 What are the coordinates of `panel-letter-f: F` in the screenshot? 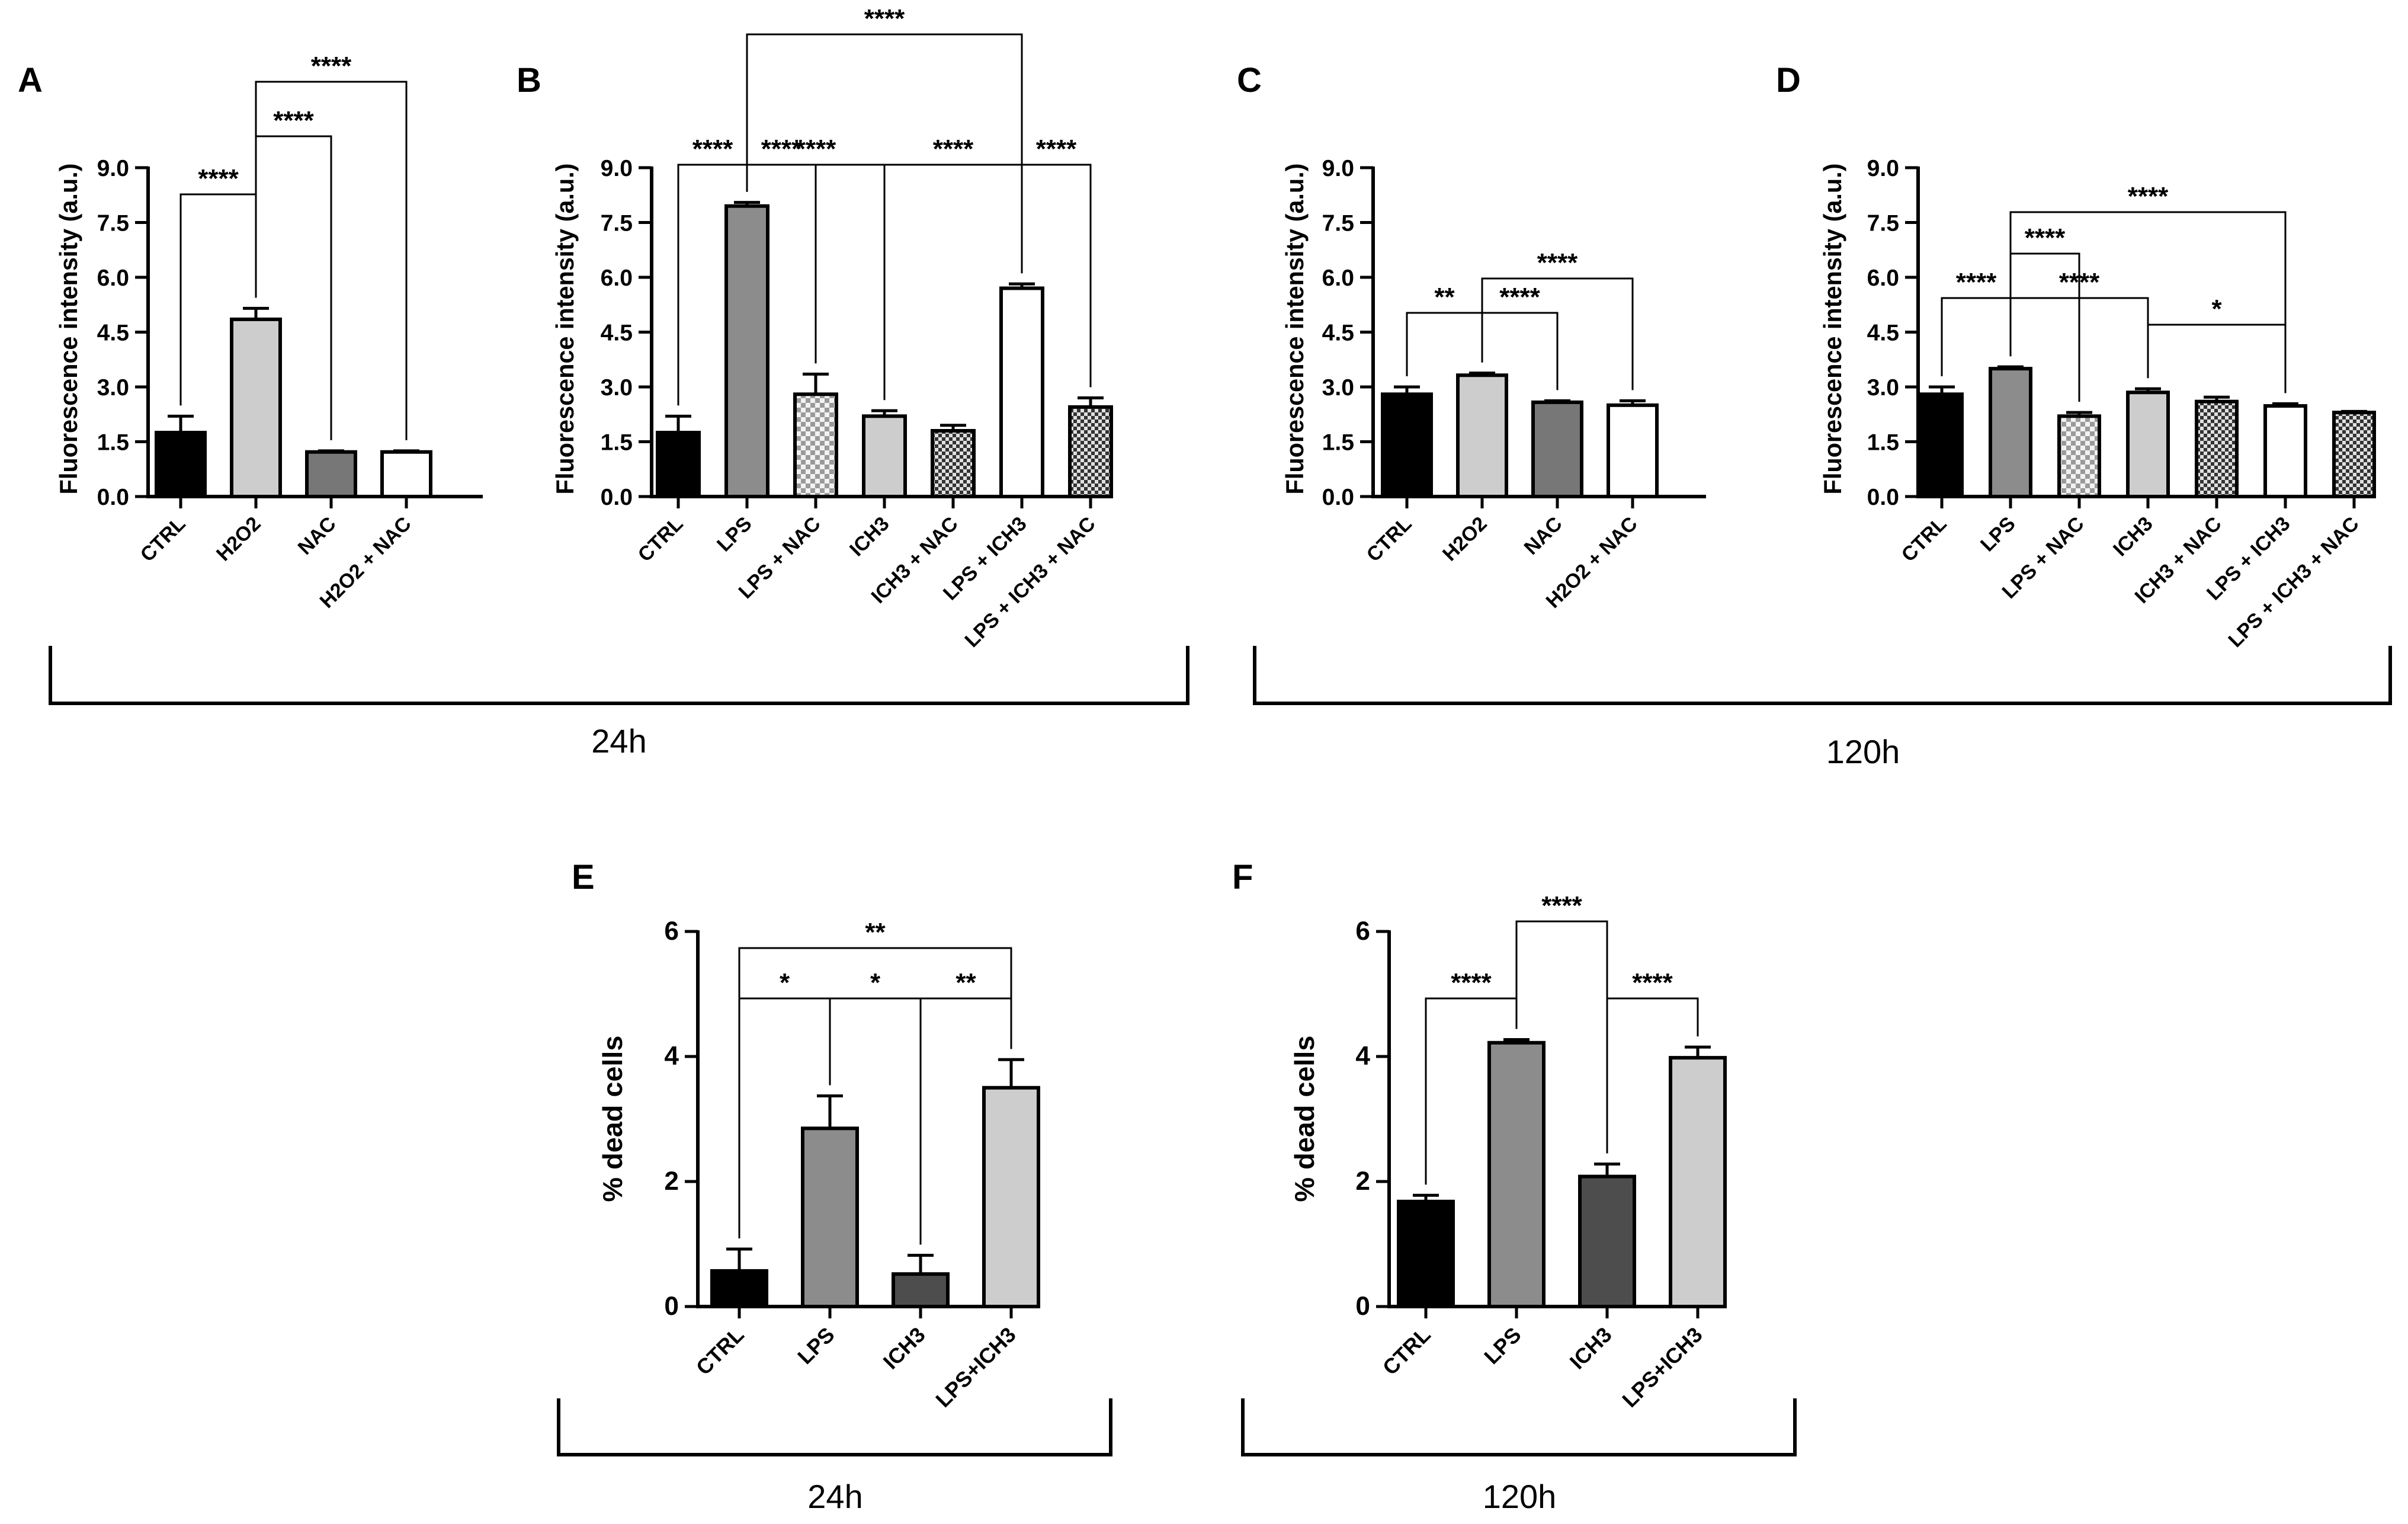 It's located at (1242, 877).